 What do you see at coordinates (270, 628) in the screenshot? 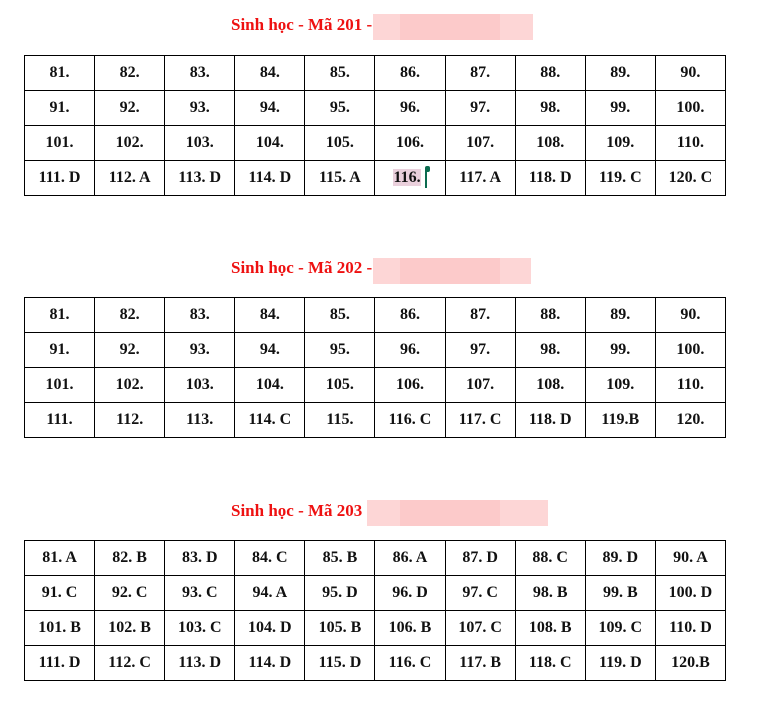
I see `answer-cell: 104. D` at bounding box center [270, 628].